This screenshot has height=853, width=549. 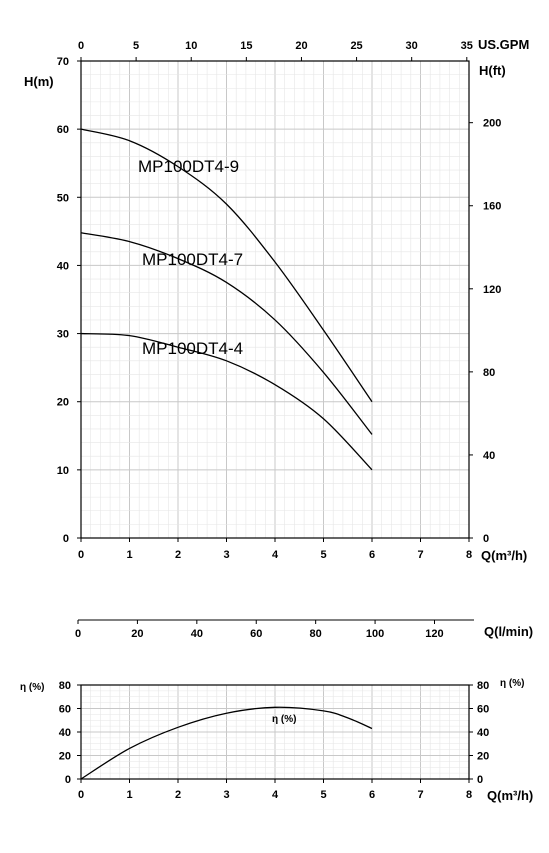 I want to click on x-axis-title: Q(m³/h), so click(x=504, y=555).